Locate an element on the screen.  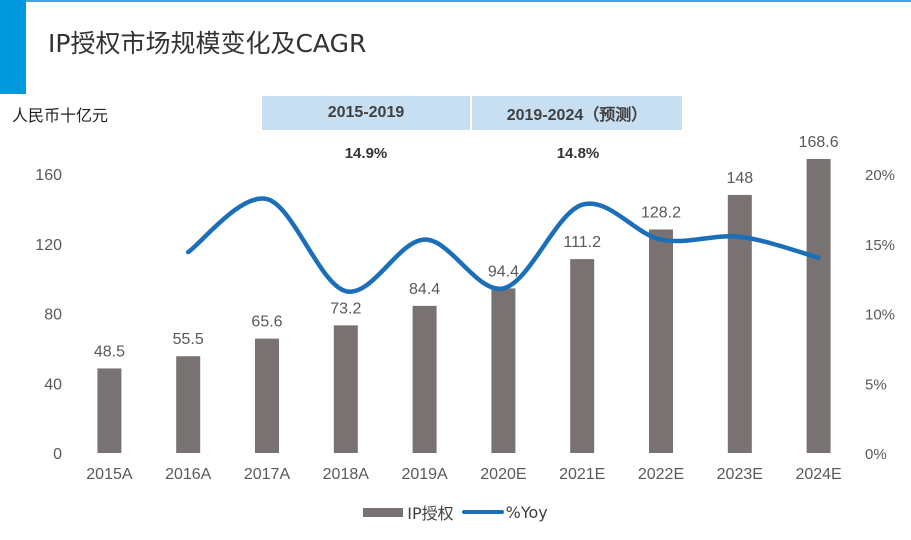
bar-data-label: 111.2 is located at coordinates (582, 242).